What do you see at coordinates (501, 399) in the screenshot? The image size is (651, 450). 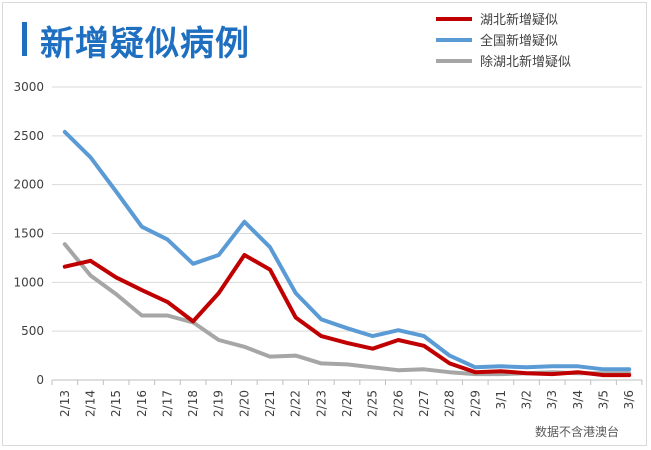 I see `x-tick-label: 3/1` at bounding box center [501, 399].